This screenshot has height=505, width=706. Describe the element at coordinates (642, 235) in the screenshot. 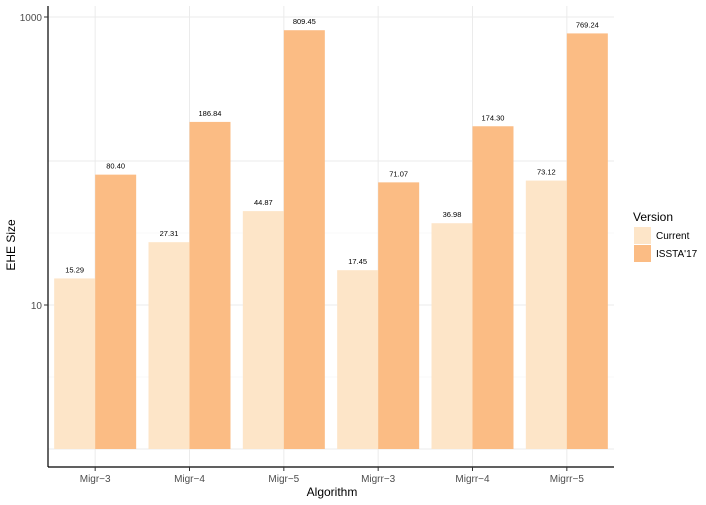

I see `legend-key-current` at that location.